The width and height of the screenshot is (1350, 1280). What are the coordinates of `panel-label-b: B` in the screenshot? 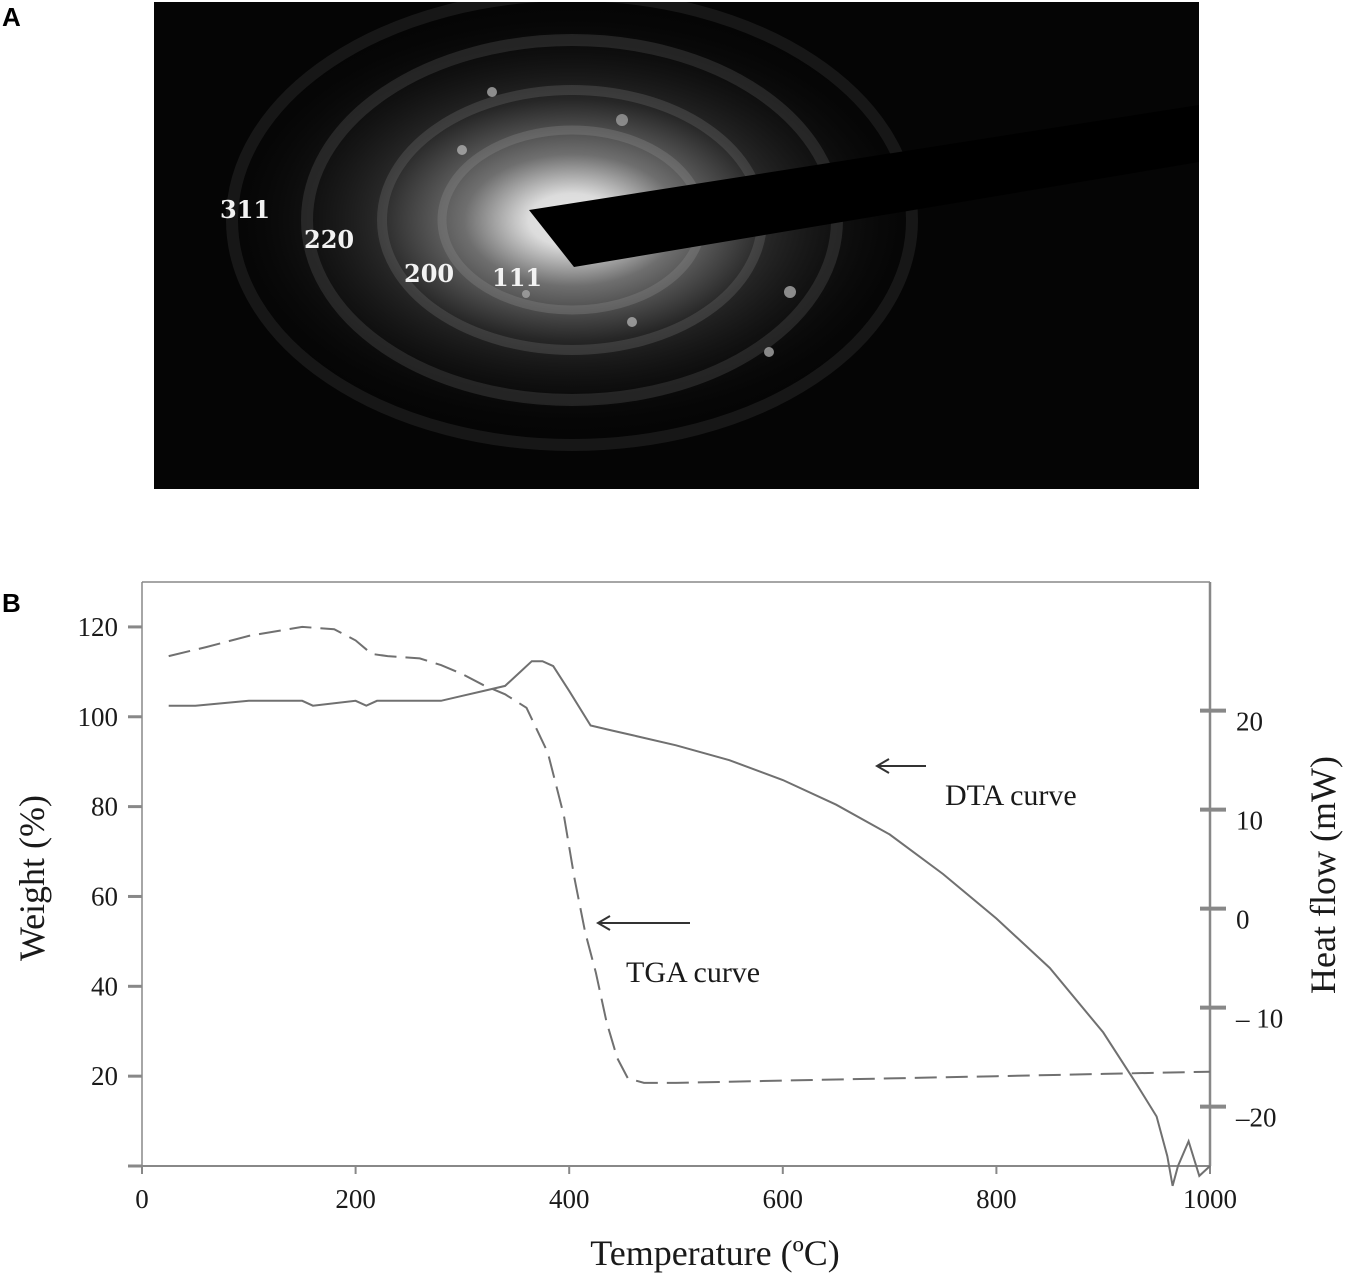 It's located at (11, 603).